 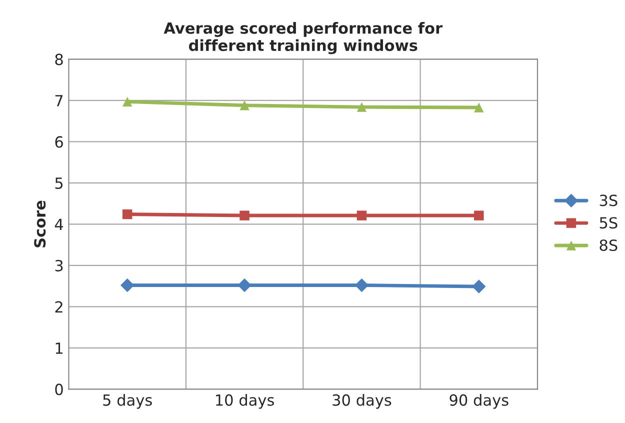 What do you see at coordinates (245, 401) in the screenshot?
I see `x-tick-label: 10 days` at bounding box center [245, 401].